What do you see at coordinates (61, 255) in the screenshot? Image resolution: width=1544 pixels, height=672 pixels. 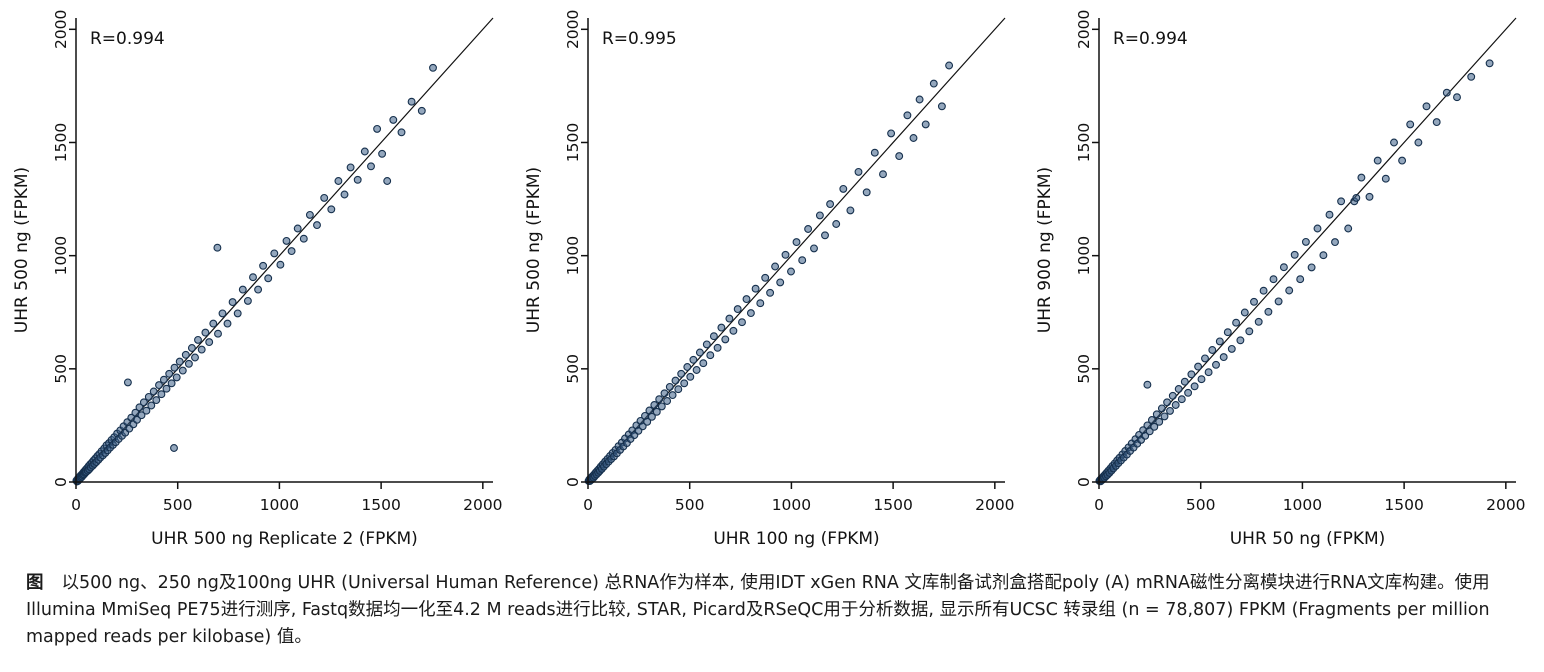 I see `y-tick-label: 1000` at bounding box center [61, 255].